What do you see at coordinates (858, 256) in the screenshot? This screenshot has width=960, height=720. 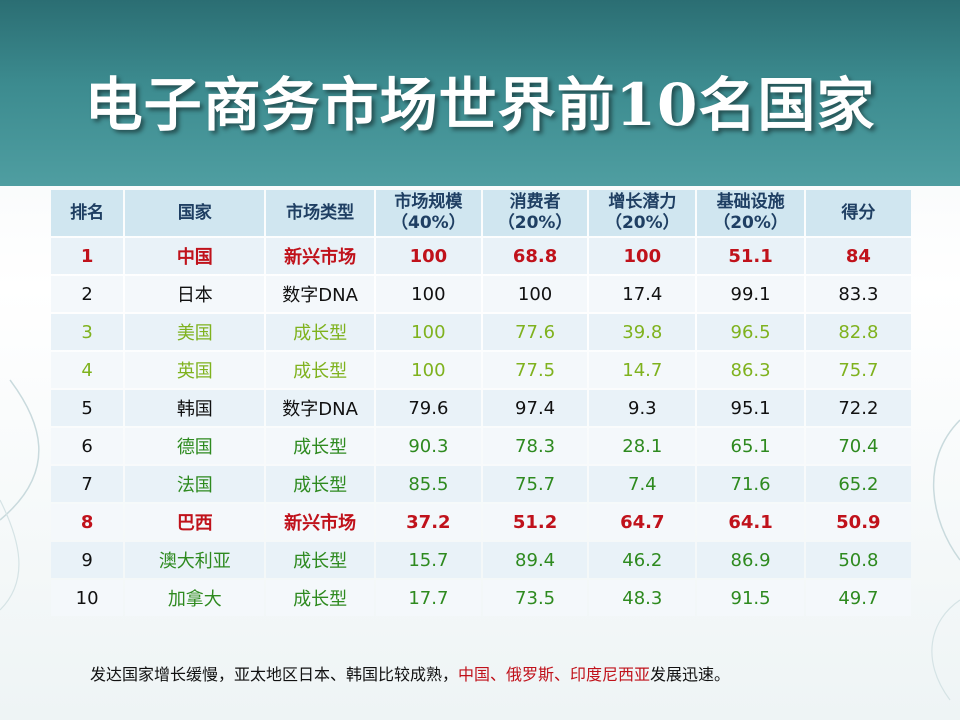 I see `cell-score: 84` at bounding box center [858, 256].